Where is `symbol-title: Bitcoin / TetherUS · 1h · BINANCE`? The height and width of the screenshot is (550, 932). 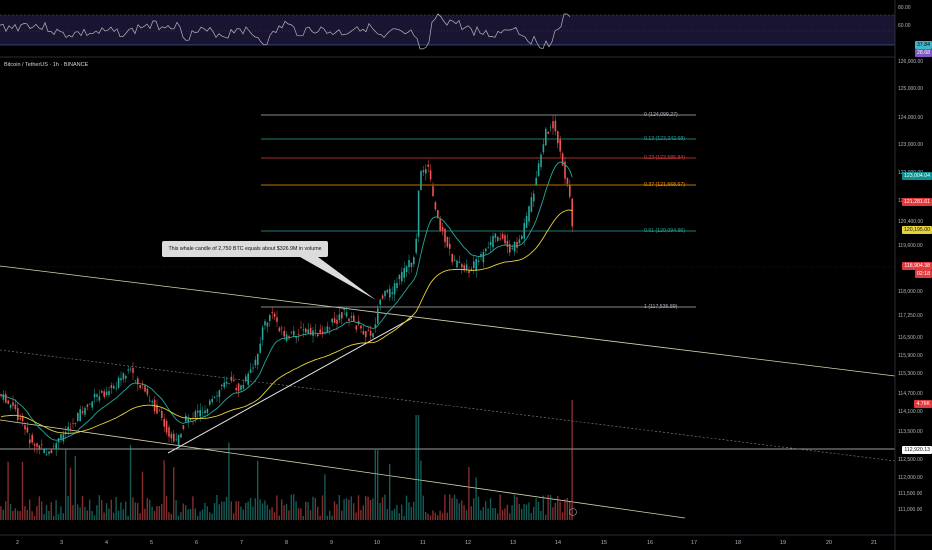 symbol-title: Bitcoin / TetherUS · 1h · BINANCE is located at coordinates (46, 65).